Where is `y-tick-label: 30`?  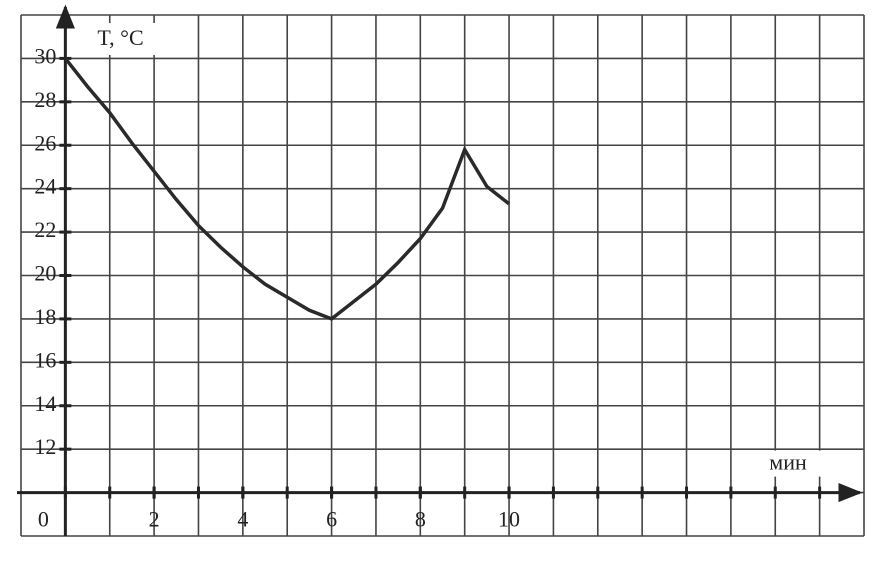
y-tick-label: 30 is located at coordinates (45, 55).